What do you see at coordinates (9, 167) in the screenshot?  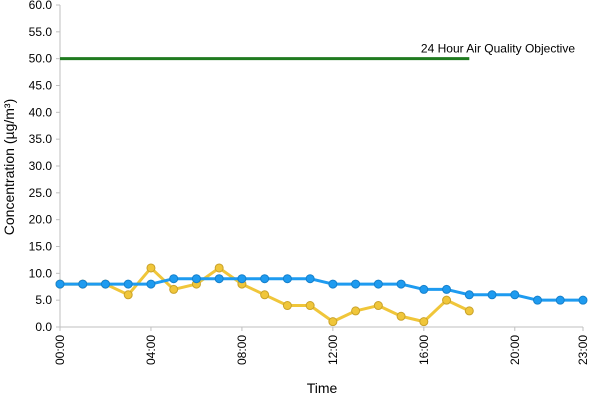 I see `y-axis-title: Concentration (µg/m³)` at bounding box center [9, 167].